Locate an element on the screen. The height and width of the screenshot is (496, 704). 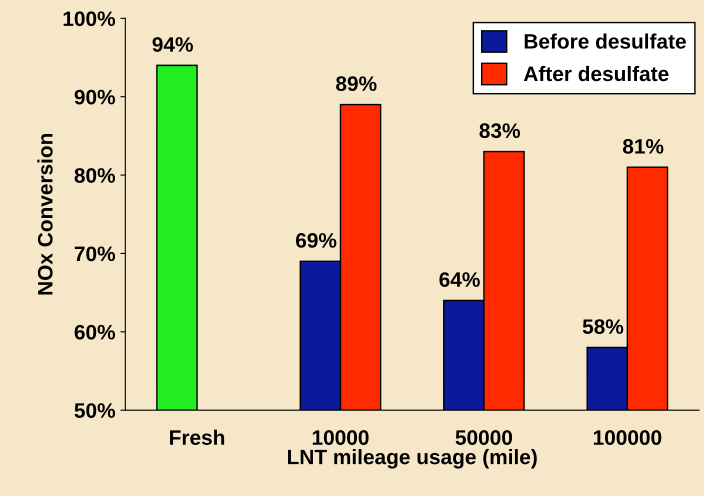
data-label: 94% is located at coordinates (172, 44).